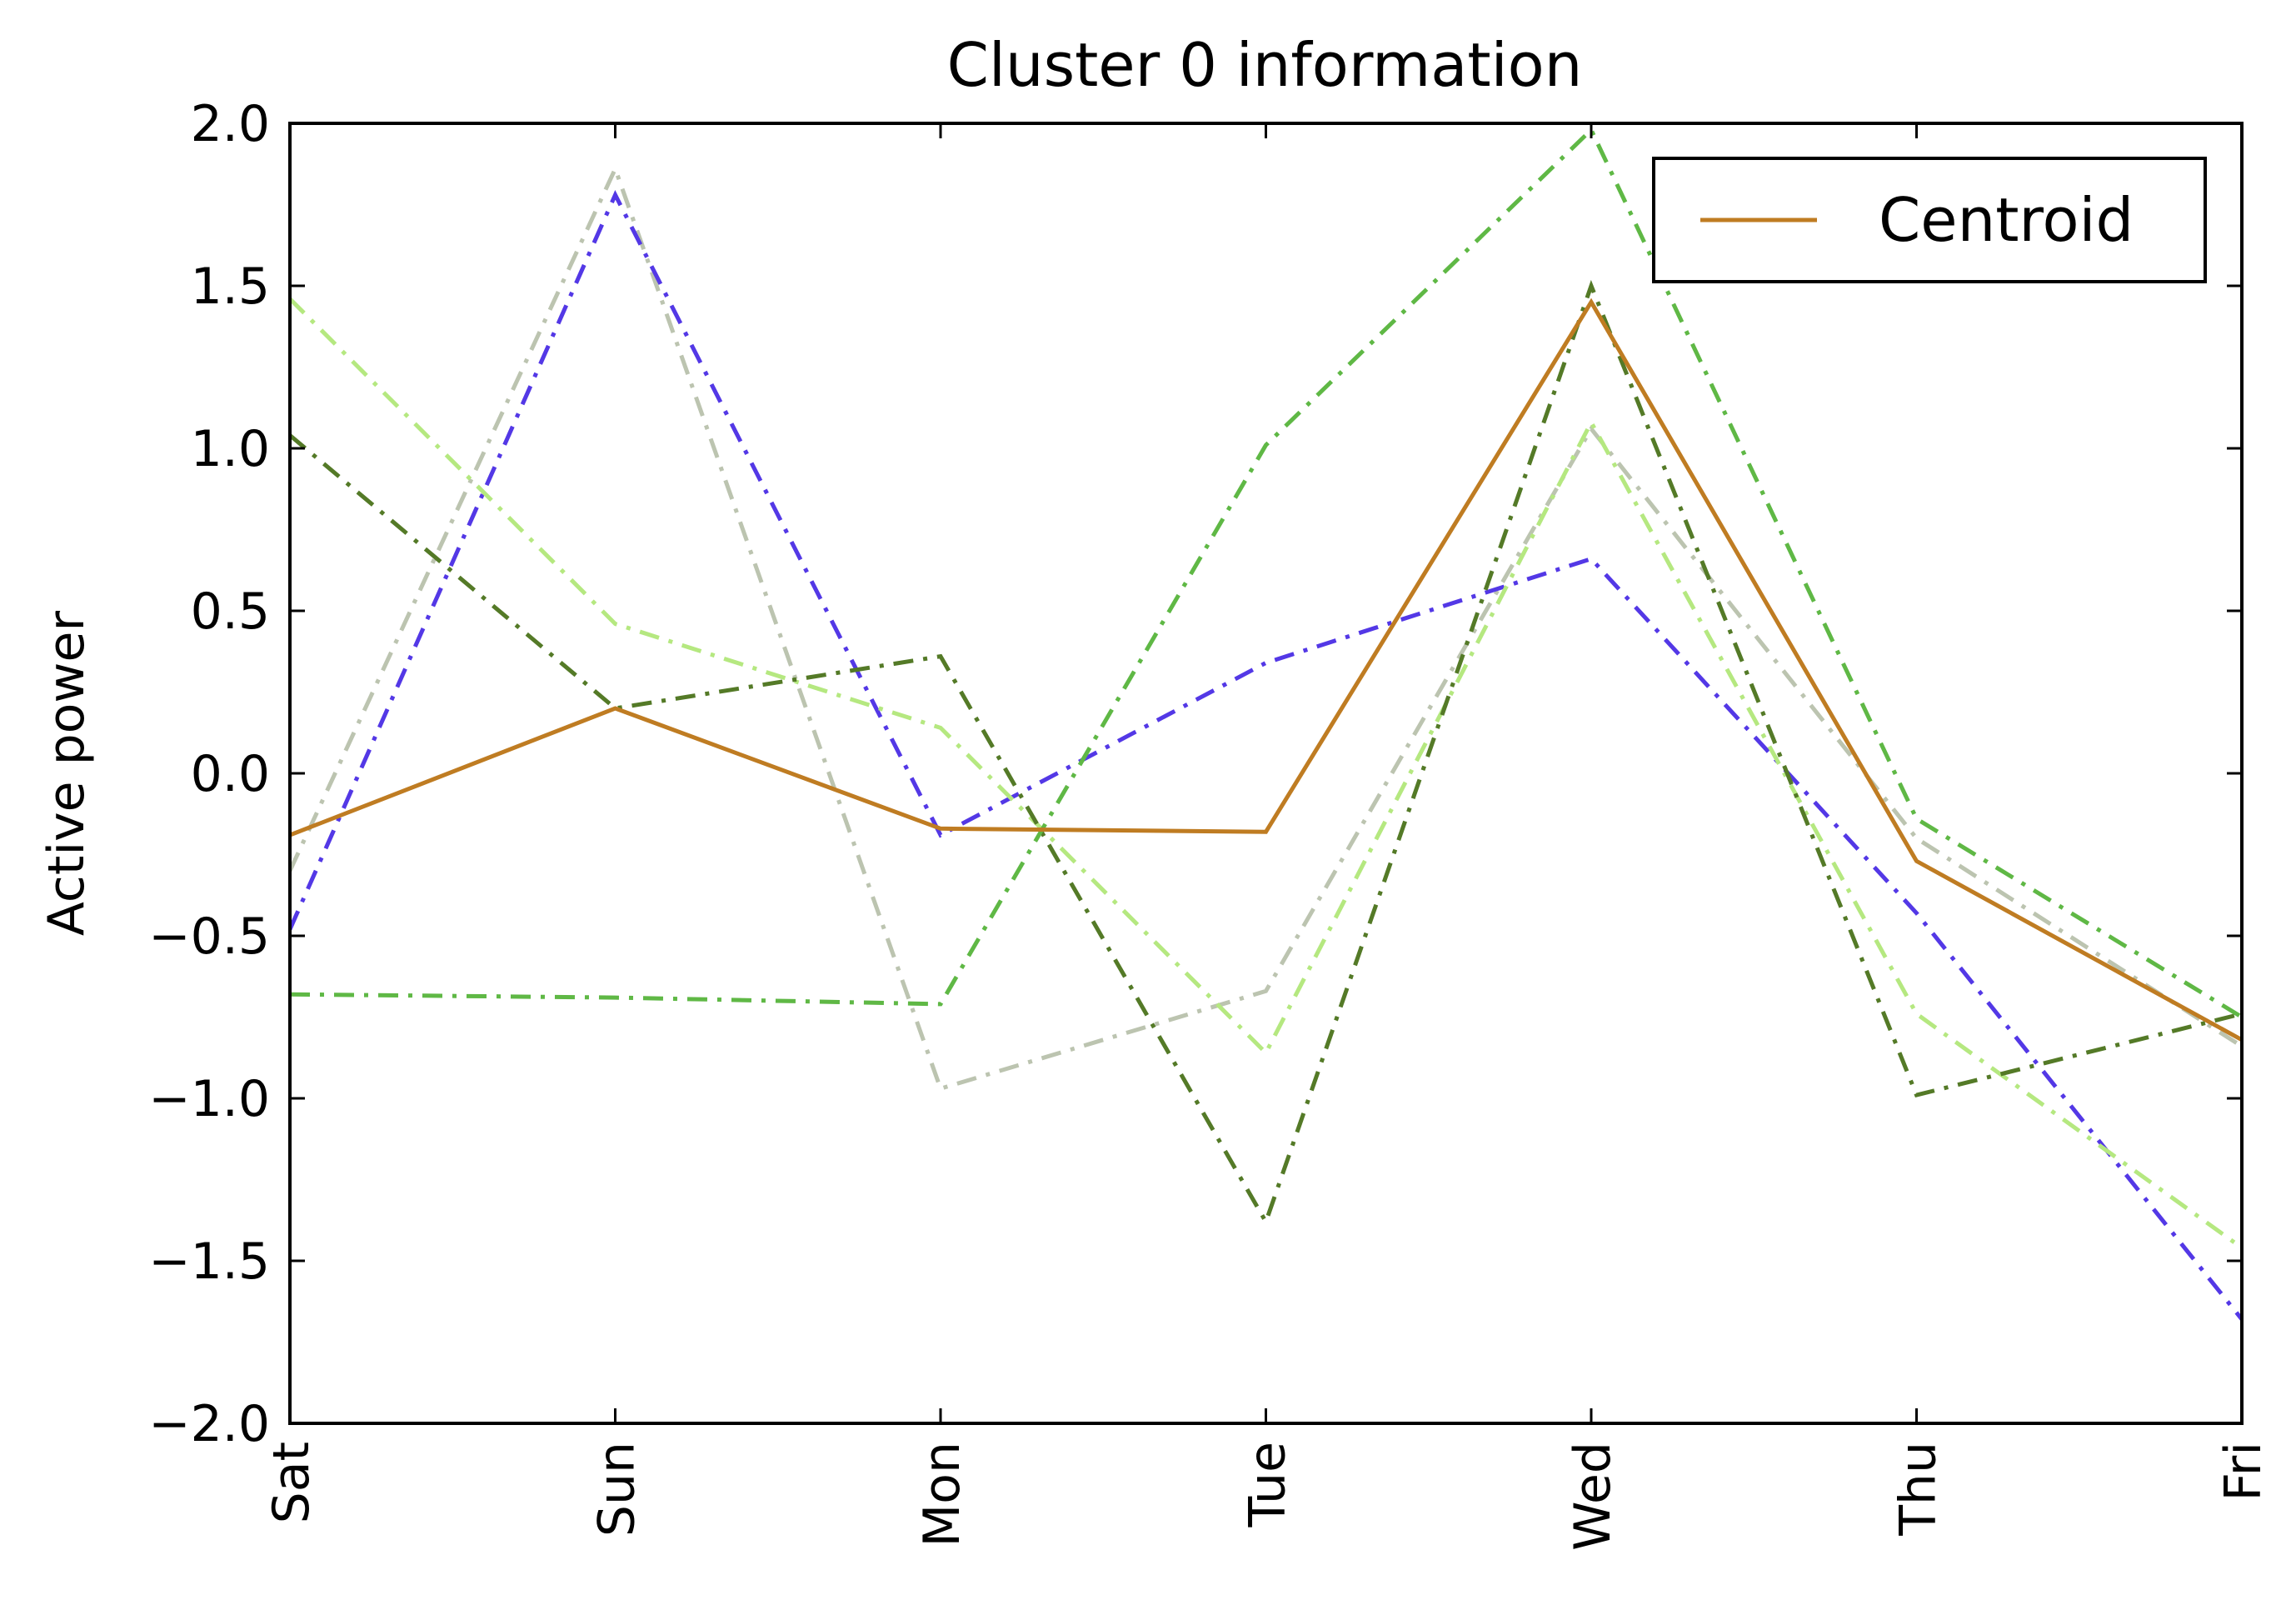 The image size is (2296, 1610). Describe the element at coordinates (291, 1482) in the screenshot. I see `x-tick-label: Sat` at that location.